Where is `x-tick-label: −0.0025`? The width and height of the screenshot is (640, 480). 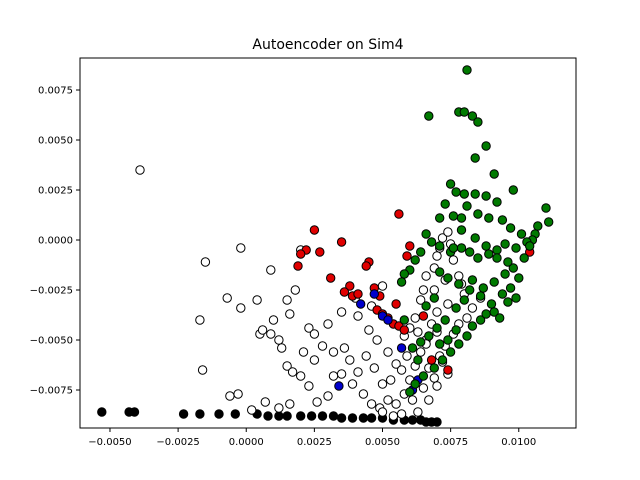 x-tick-label: −0.0025 is located at coordinates (177, 442).